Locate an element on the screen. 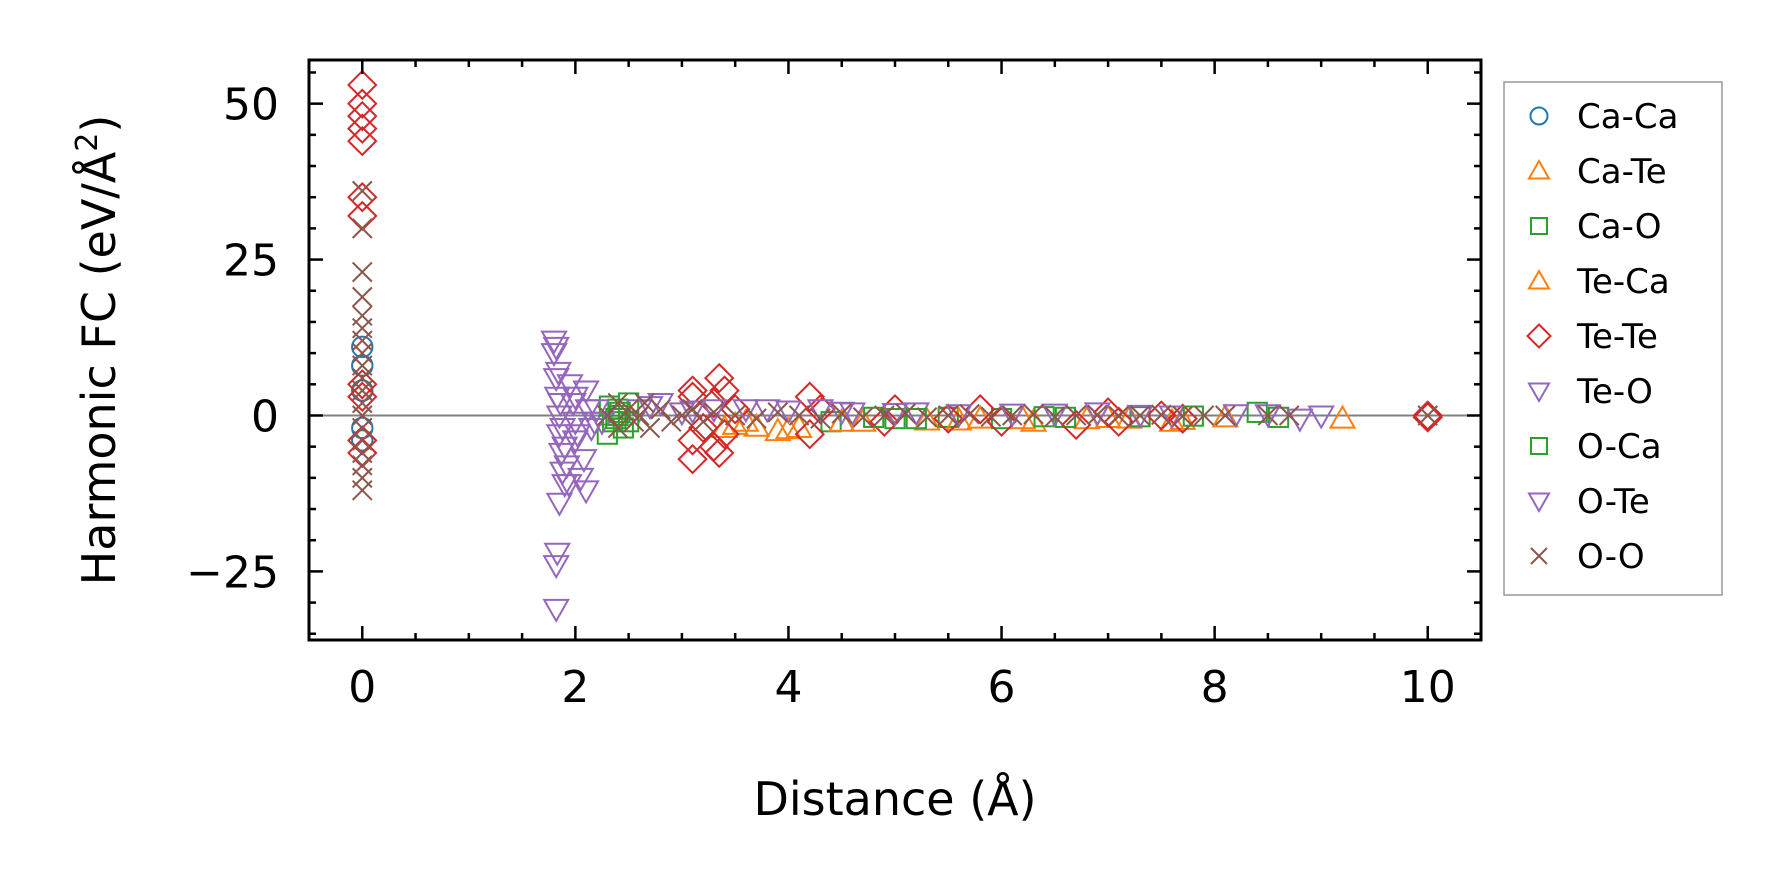 This screenshot has width=1771, height=883. y-tick-label: 25 is located at coordinates (251, 261).